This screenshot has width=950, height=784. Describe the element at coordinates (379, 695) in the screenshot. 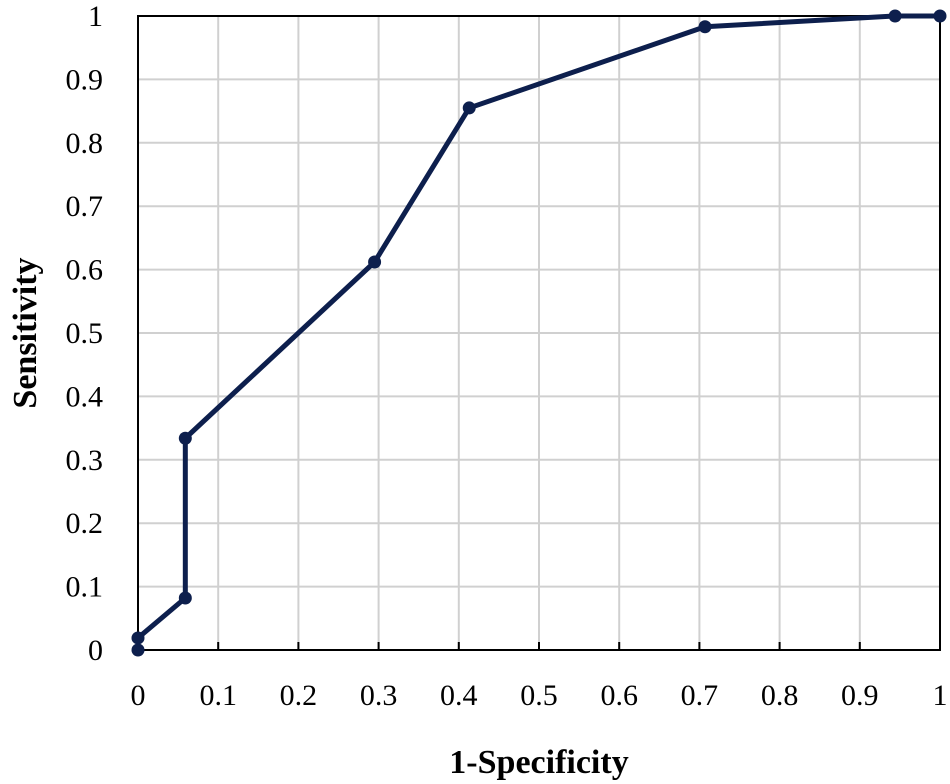

I see `x-tick-label: 0.3` at that location.